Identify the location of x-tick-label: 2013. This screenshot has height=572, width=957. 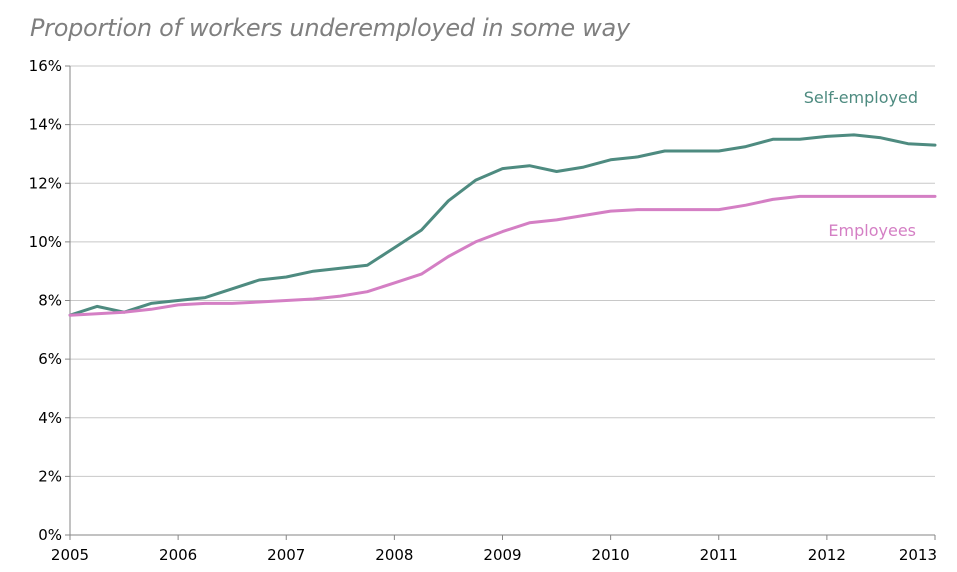
(918, 555).